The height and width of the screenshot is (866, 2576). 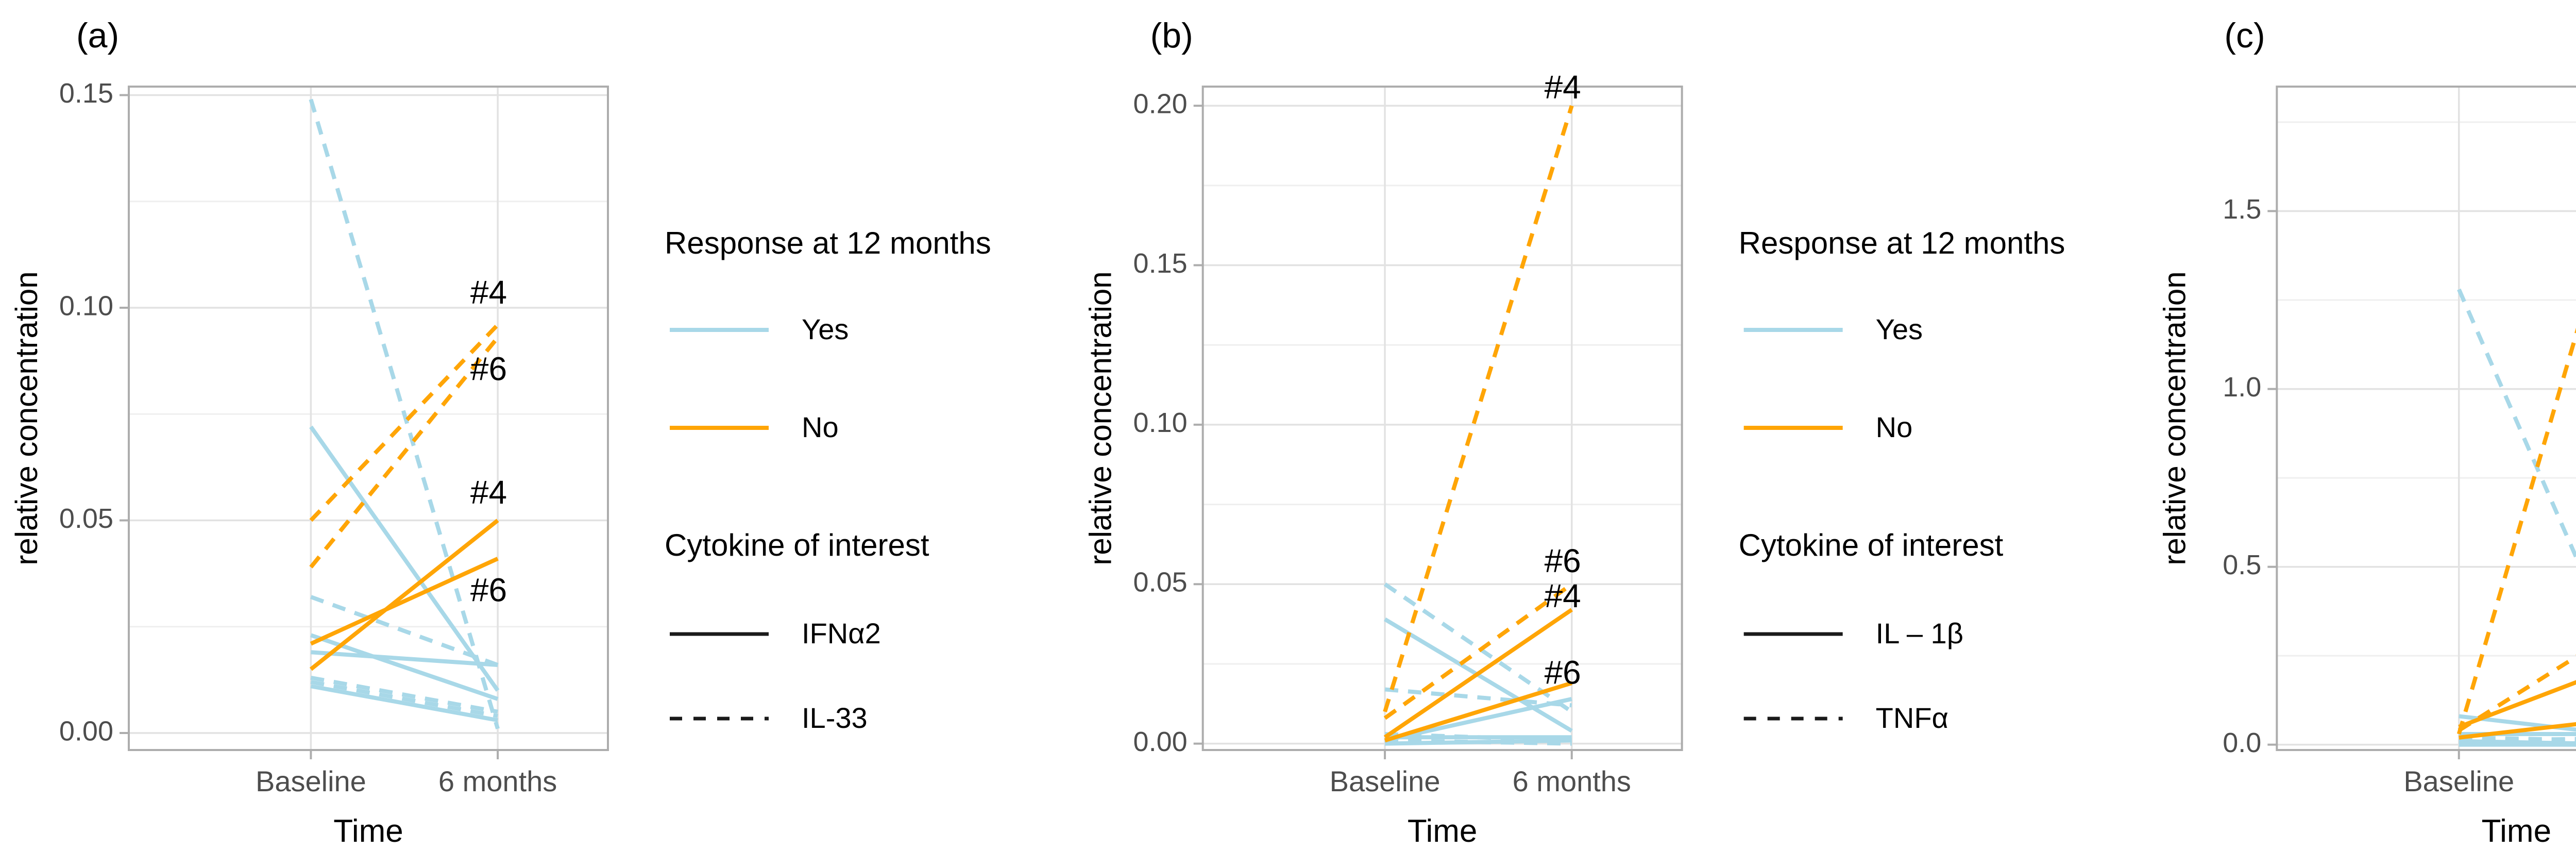 I want to click on legend-item-cytokine-dashed: IL-33, so click(x=835, y=718).